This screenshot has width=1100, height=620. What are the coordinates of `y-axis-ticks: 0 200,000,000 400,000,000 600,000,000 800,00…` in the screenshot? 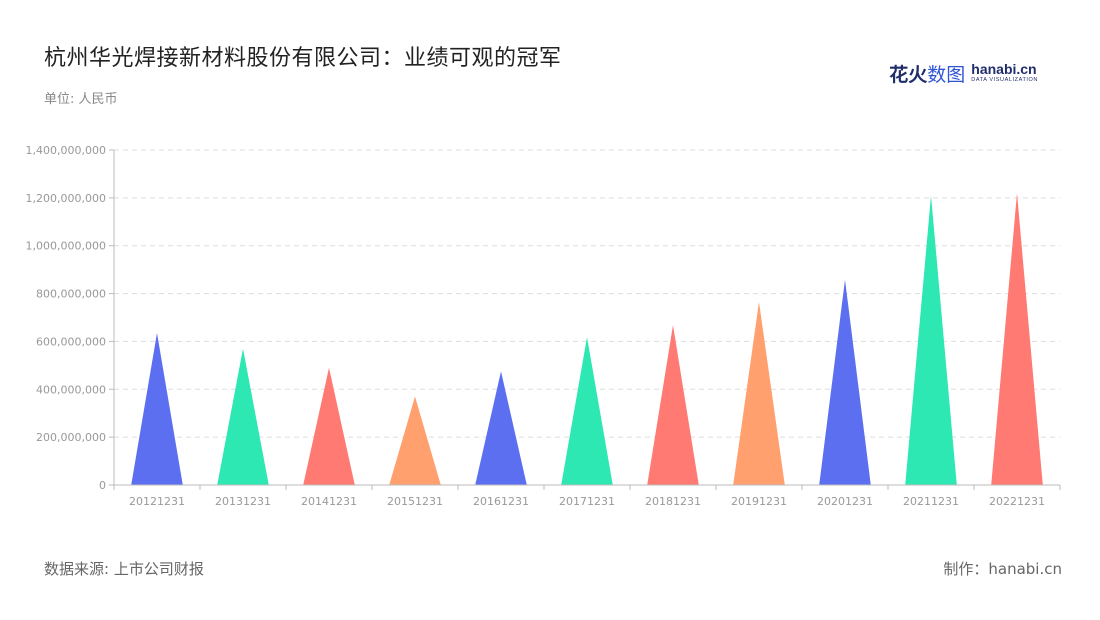 It's located at (70, 318).